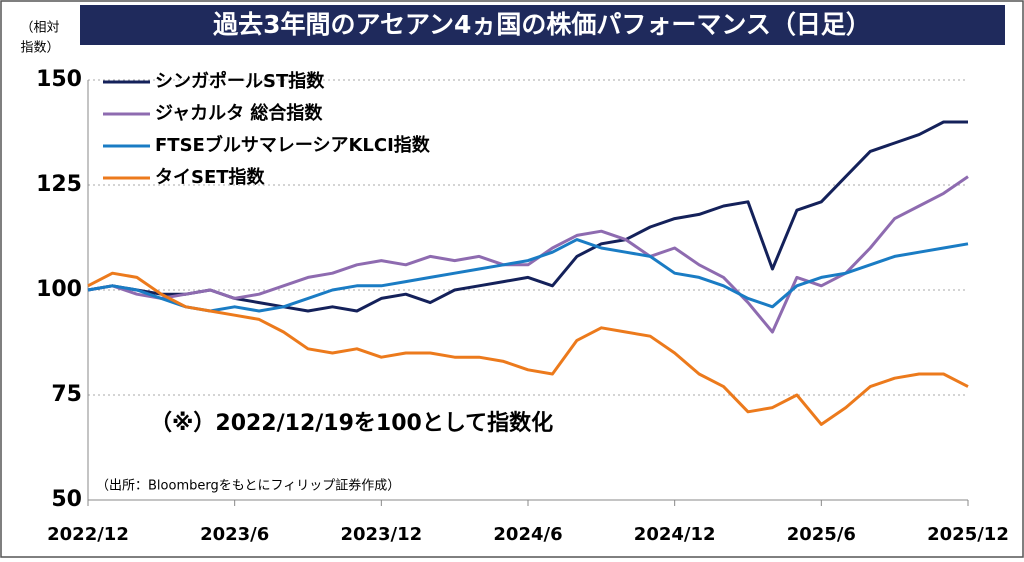 The height and width of the screenshot is (562, 1024). Describe the element at coordinates (527, 534) in the screenshot. I see `x-tick-label: 2024/6` at that location.